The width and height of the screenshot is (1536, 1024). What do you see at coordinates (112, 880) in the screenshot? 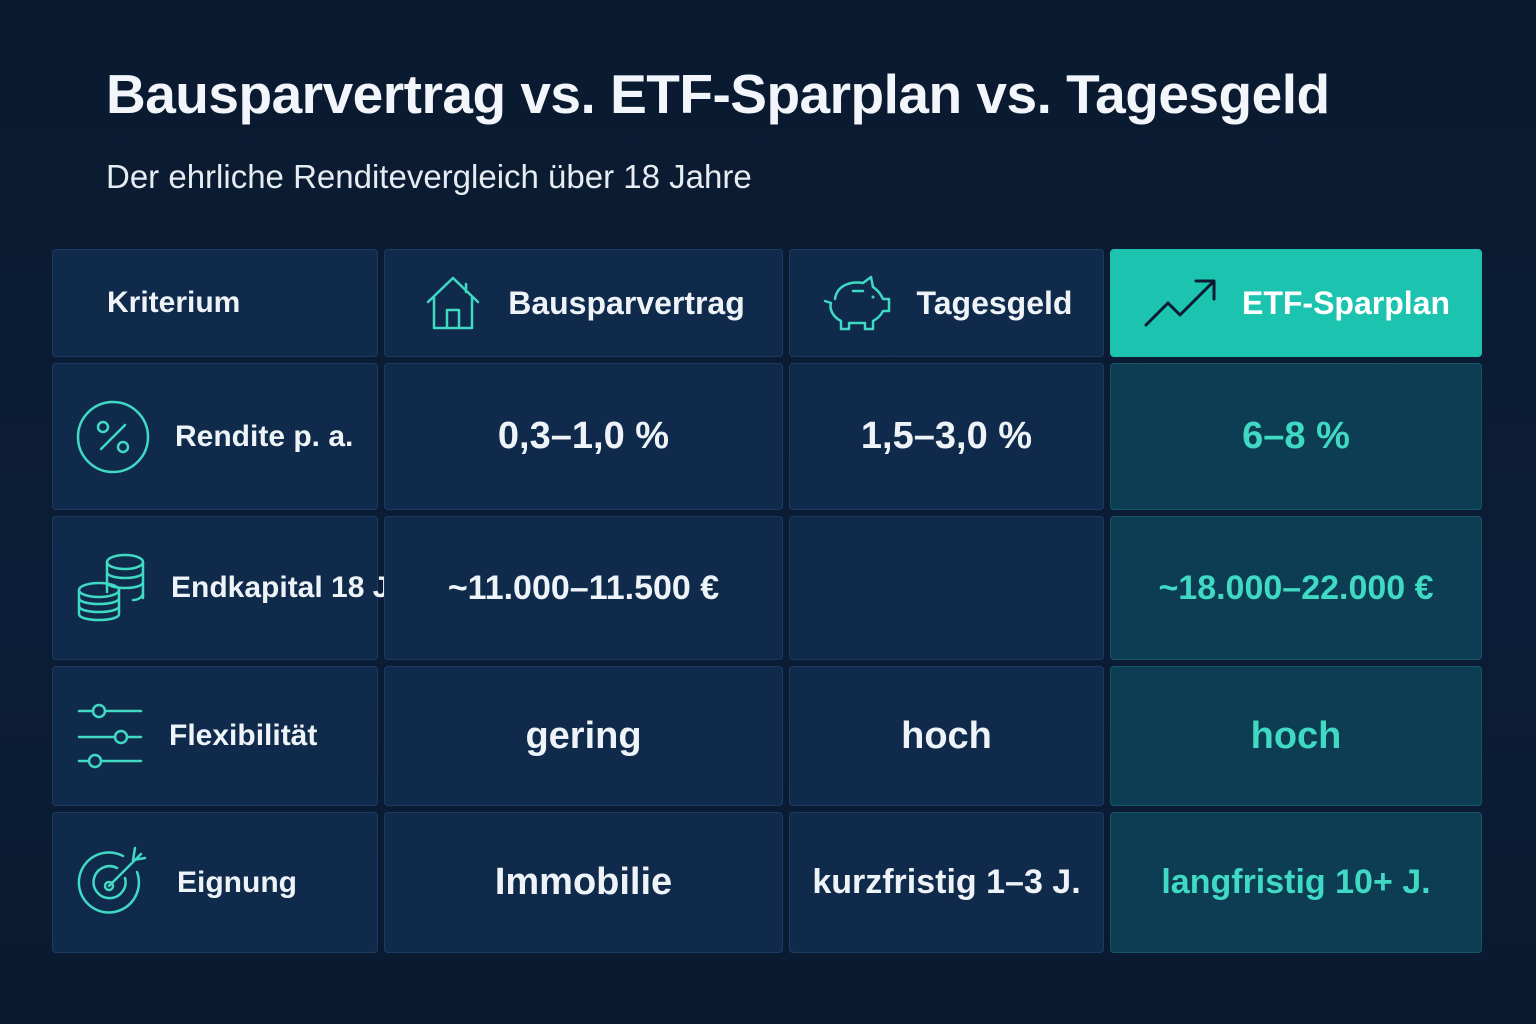
I see `target-icon` at bounding box center [112, 880].